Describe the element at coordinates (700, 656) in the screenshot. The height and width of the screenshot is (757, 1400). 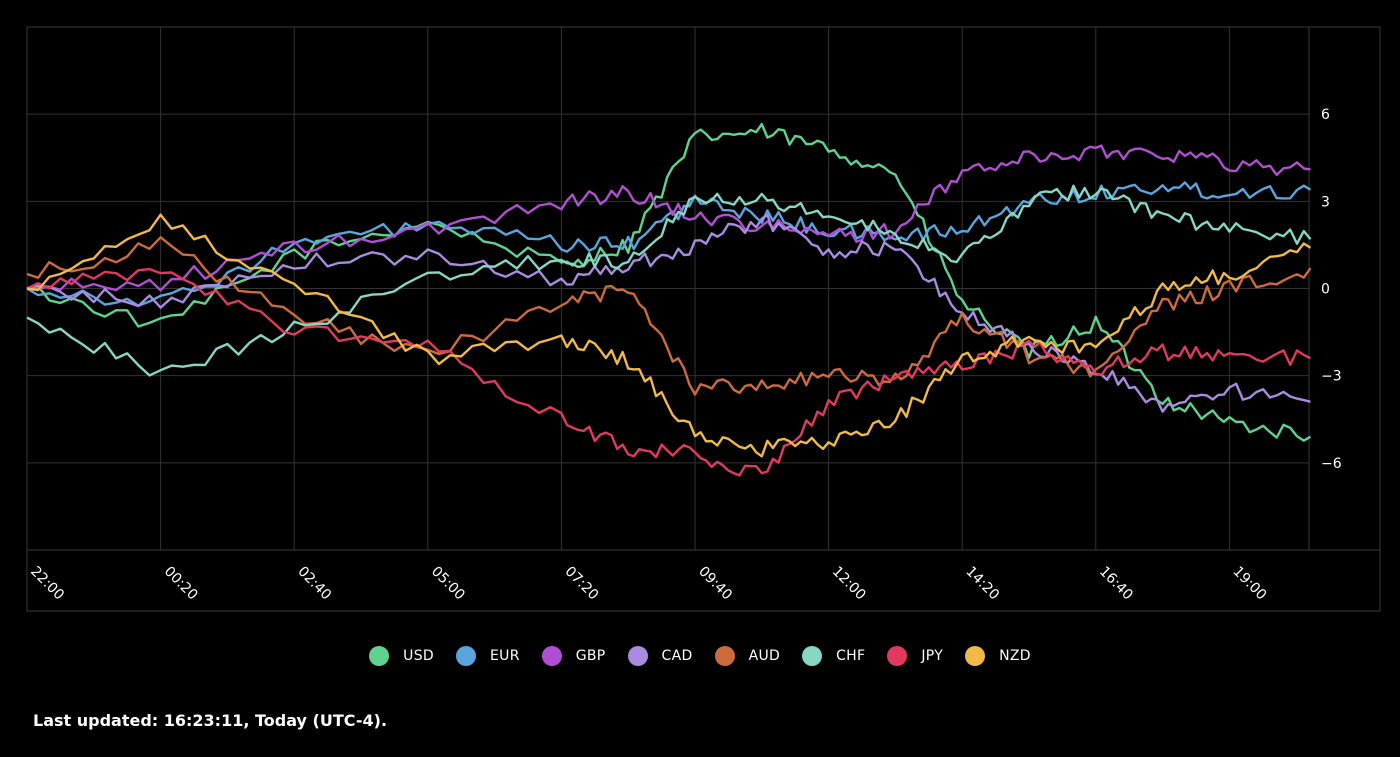
I see `chart-legend: USD EUR GBP CAD AUD CHF JPY NZD` at that location.